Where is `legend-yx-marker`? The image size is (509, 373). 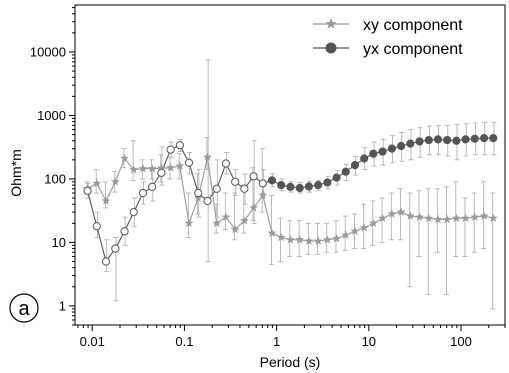 legend-yx-marker is located at coordinates (331, 48).